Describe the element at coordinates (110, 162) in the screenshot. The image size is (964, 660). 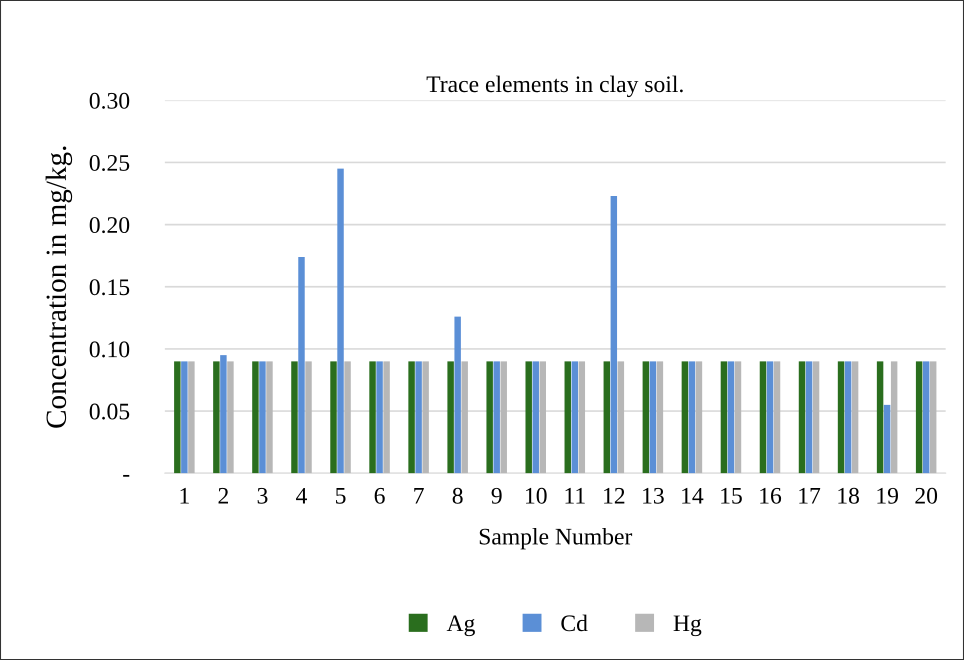
I see `y-tick-label: 0.25` at that location.